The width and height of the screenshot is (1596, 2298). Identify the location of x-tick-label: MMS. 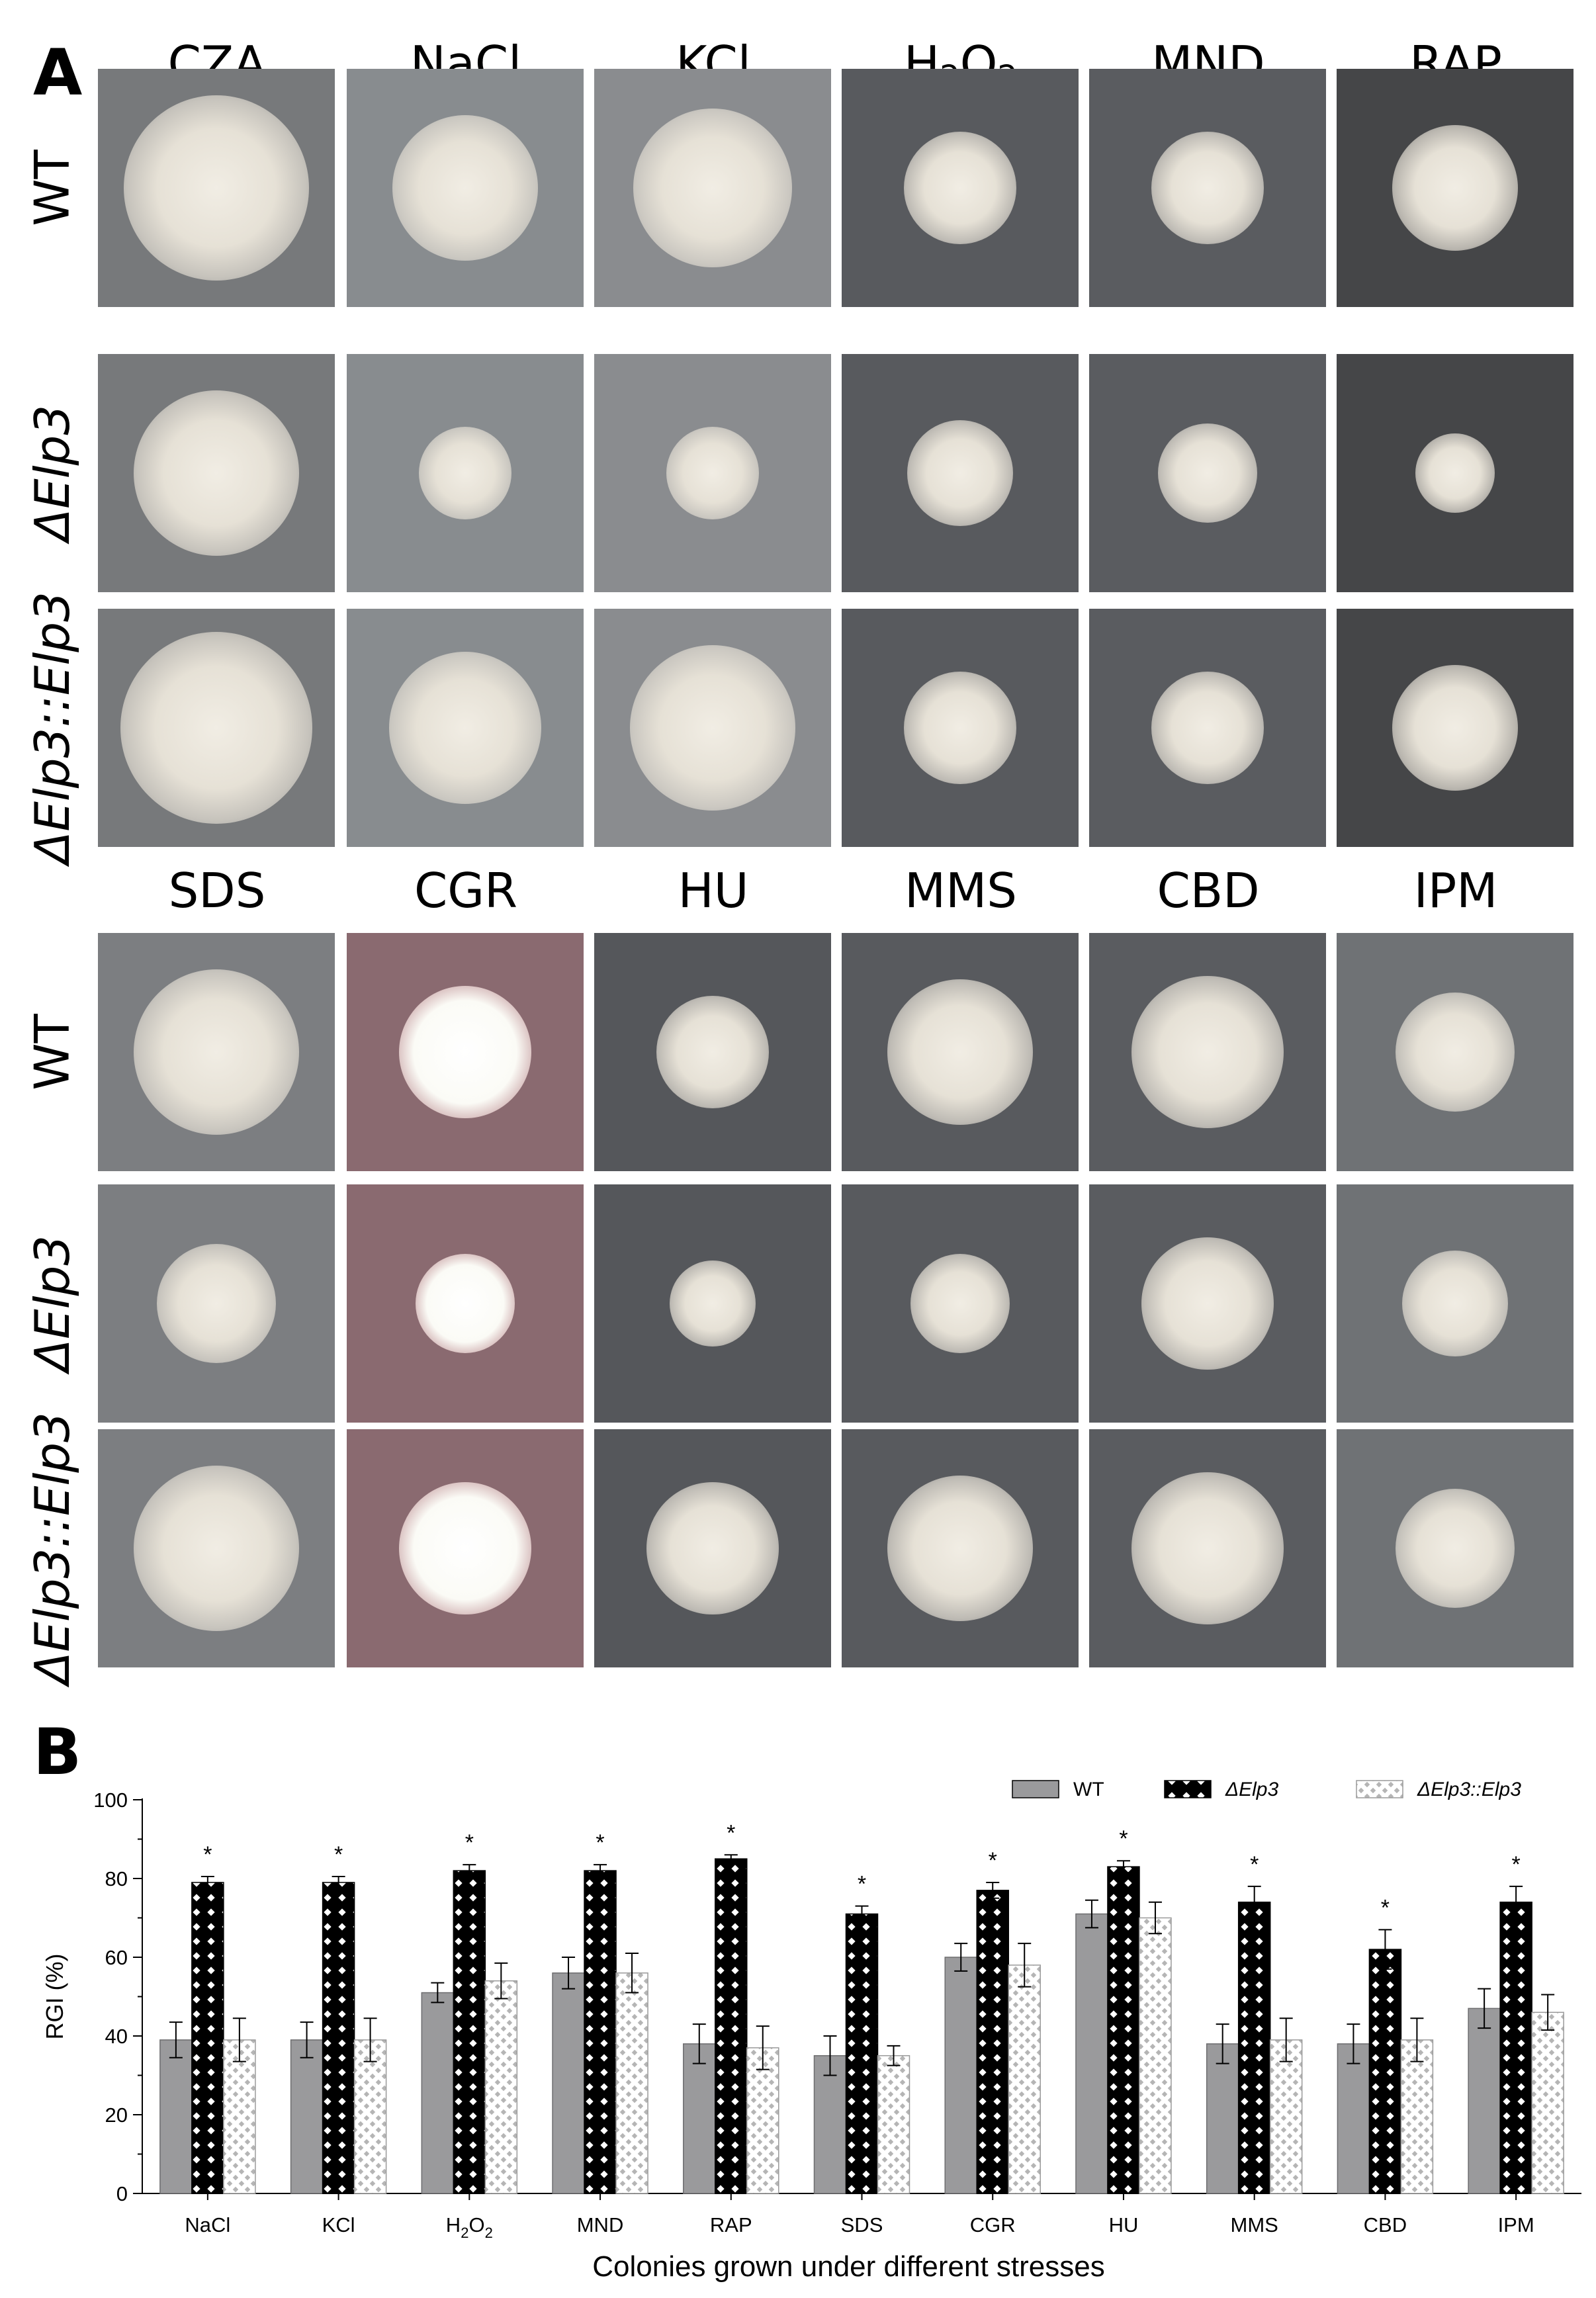
(1254, 2224).